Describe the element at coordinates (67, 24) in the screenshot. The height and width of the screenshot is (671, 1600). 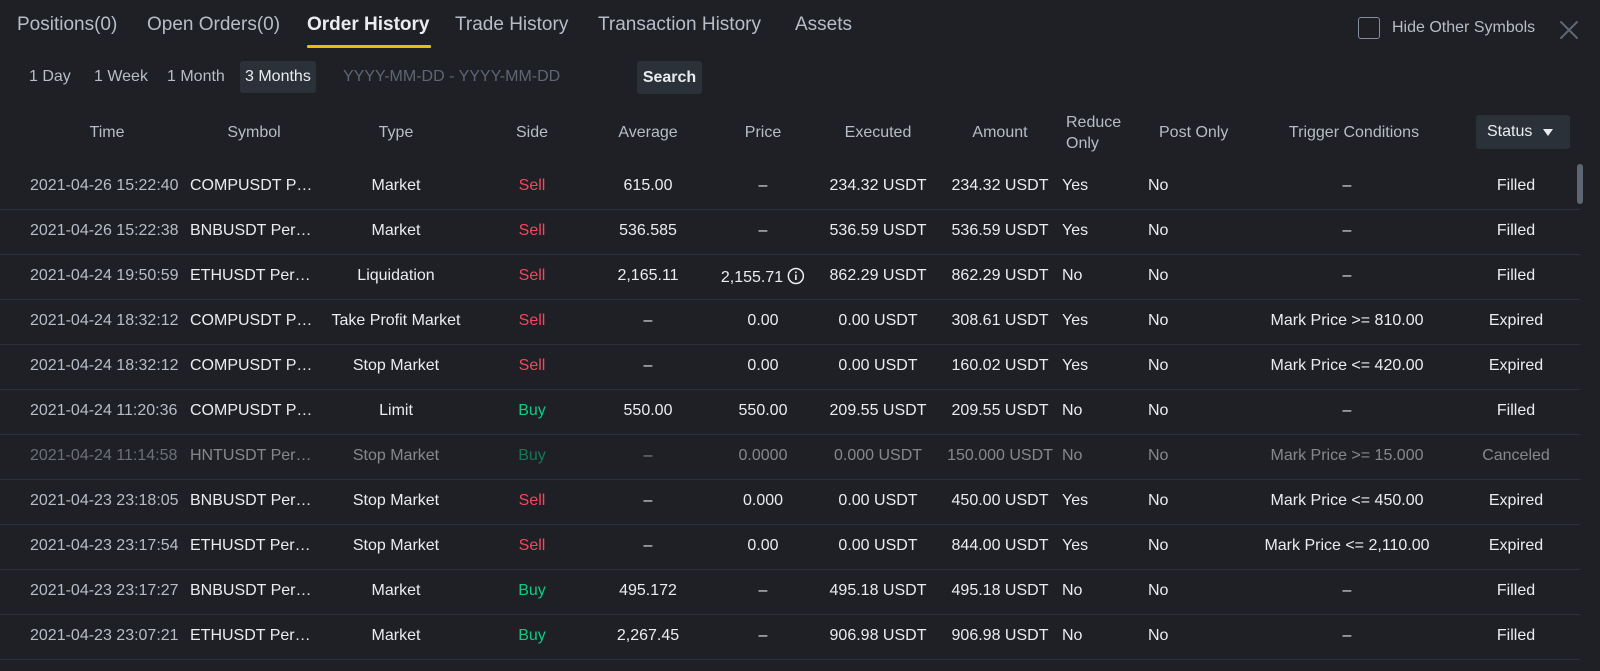
I see `tab-positions: Positions(0)` at that location.